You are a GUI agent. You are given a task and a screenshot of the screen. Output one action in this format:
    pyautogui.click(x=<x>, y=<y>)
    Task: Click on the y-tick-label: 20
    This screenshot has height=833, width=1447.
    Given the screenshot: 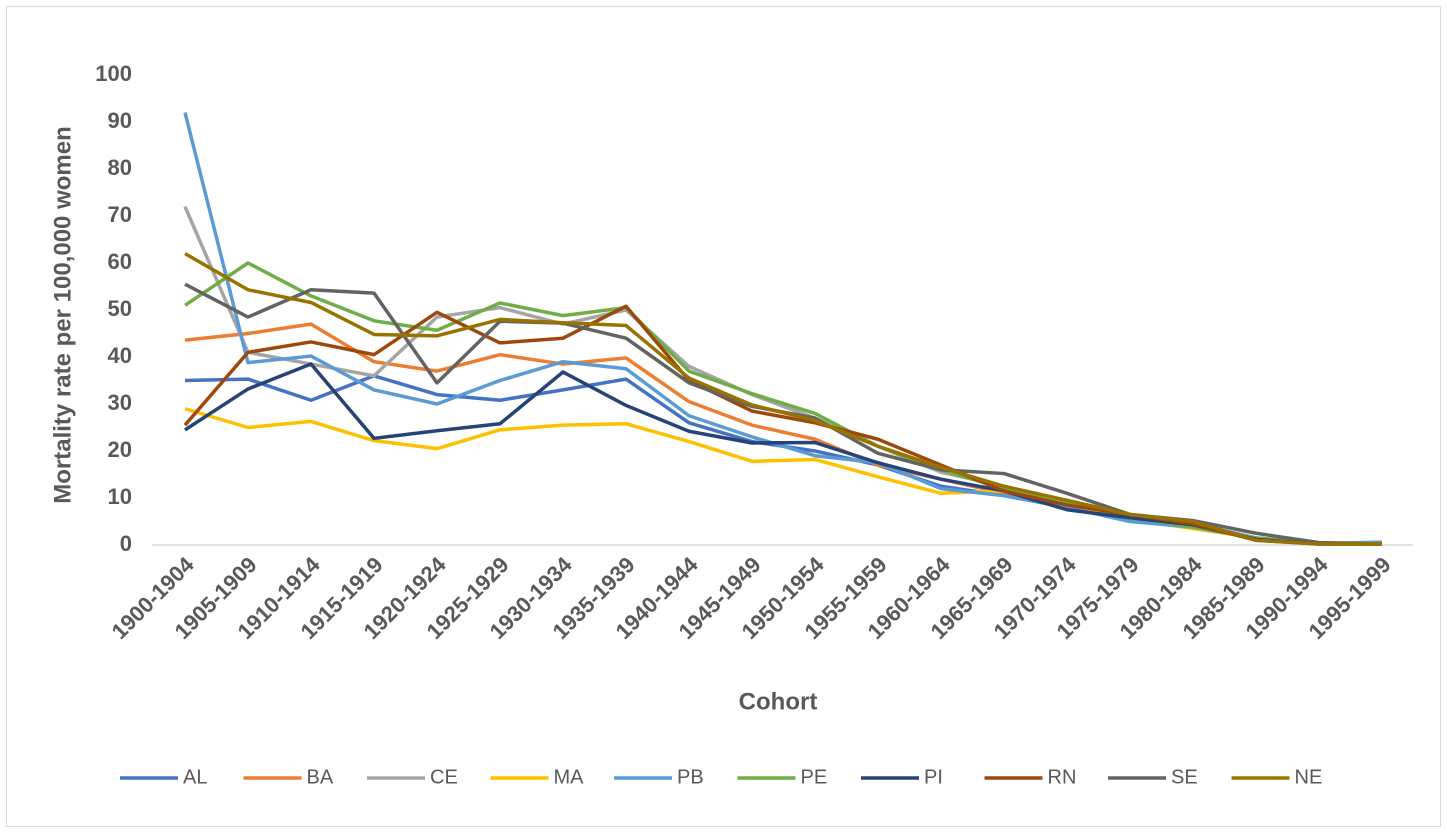 What is the action you would take?
    pyautogui.click(x=120, y=449)
    